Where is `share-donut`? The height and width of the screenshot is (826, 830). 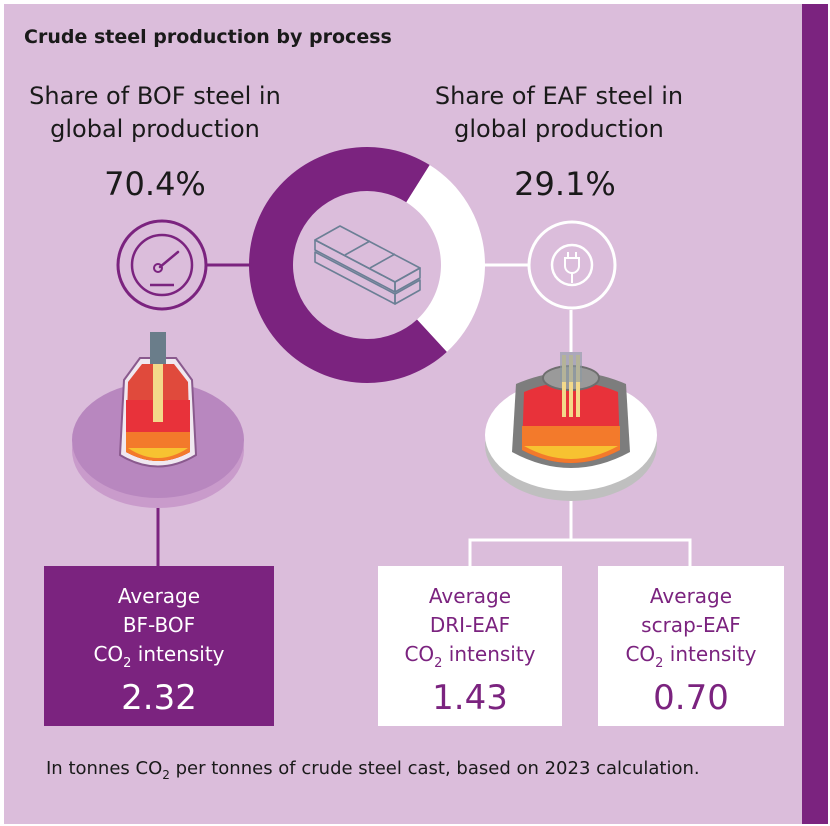 share-donut is located at coordinates (367, 264).